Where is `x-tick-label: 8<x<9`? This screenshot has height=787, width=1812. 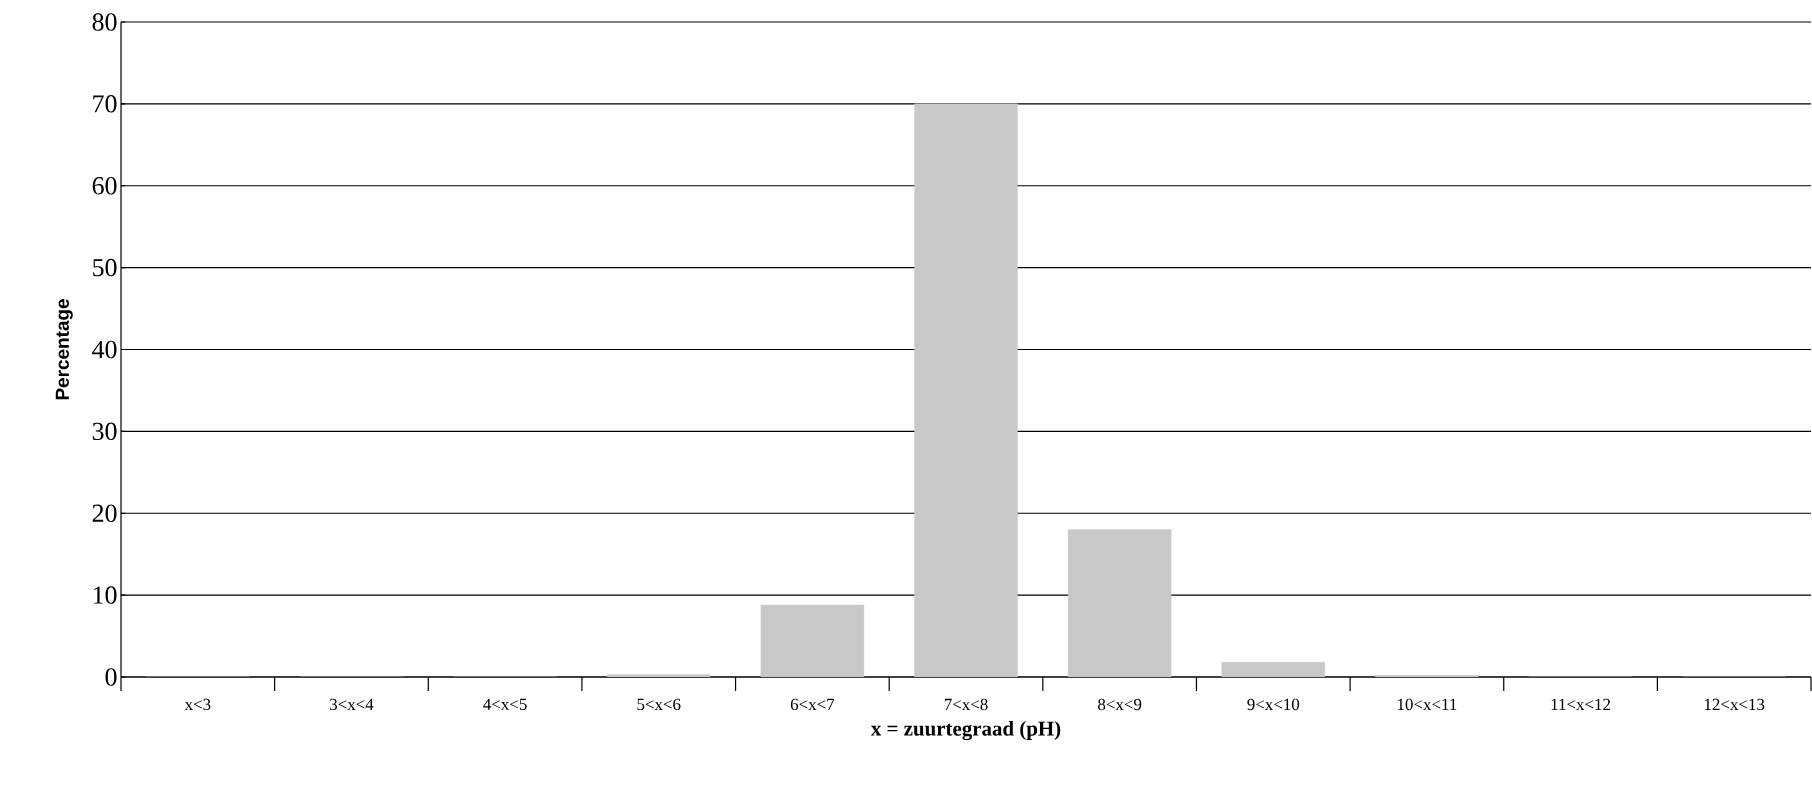
x-tick-label: 8<x<9 is located at coordinates (1120, 704).